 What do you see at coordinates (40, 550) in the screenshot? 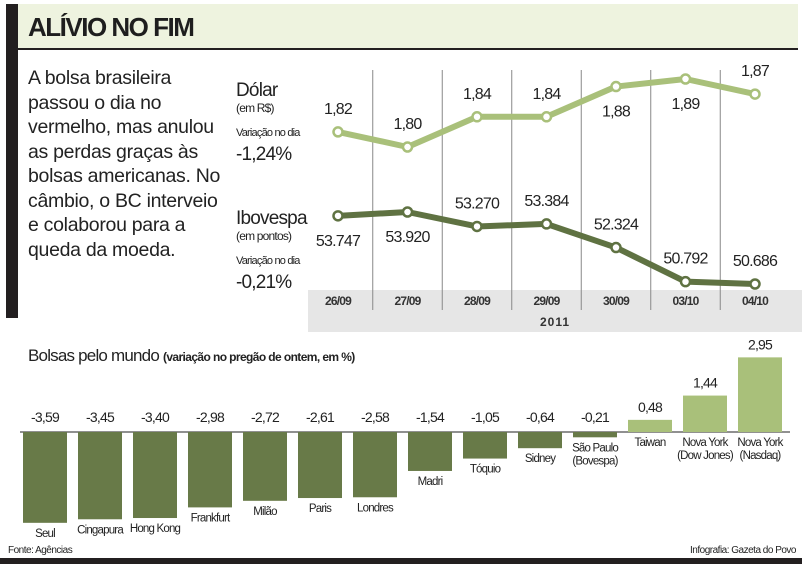
I see `source-note: Fonte: Agências` at bounding box center [40, 550].